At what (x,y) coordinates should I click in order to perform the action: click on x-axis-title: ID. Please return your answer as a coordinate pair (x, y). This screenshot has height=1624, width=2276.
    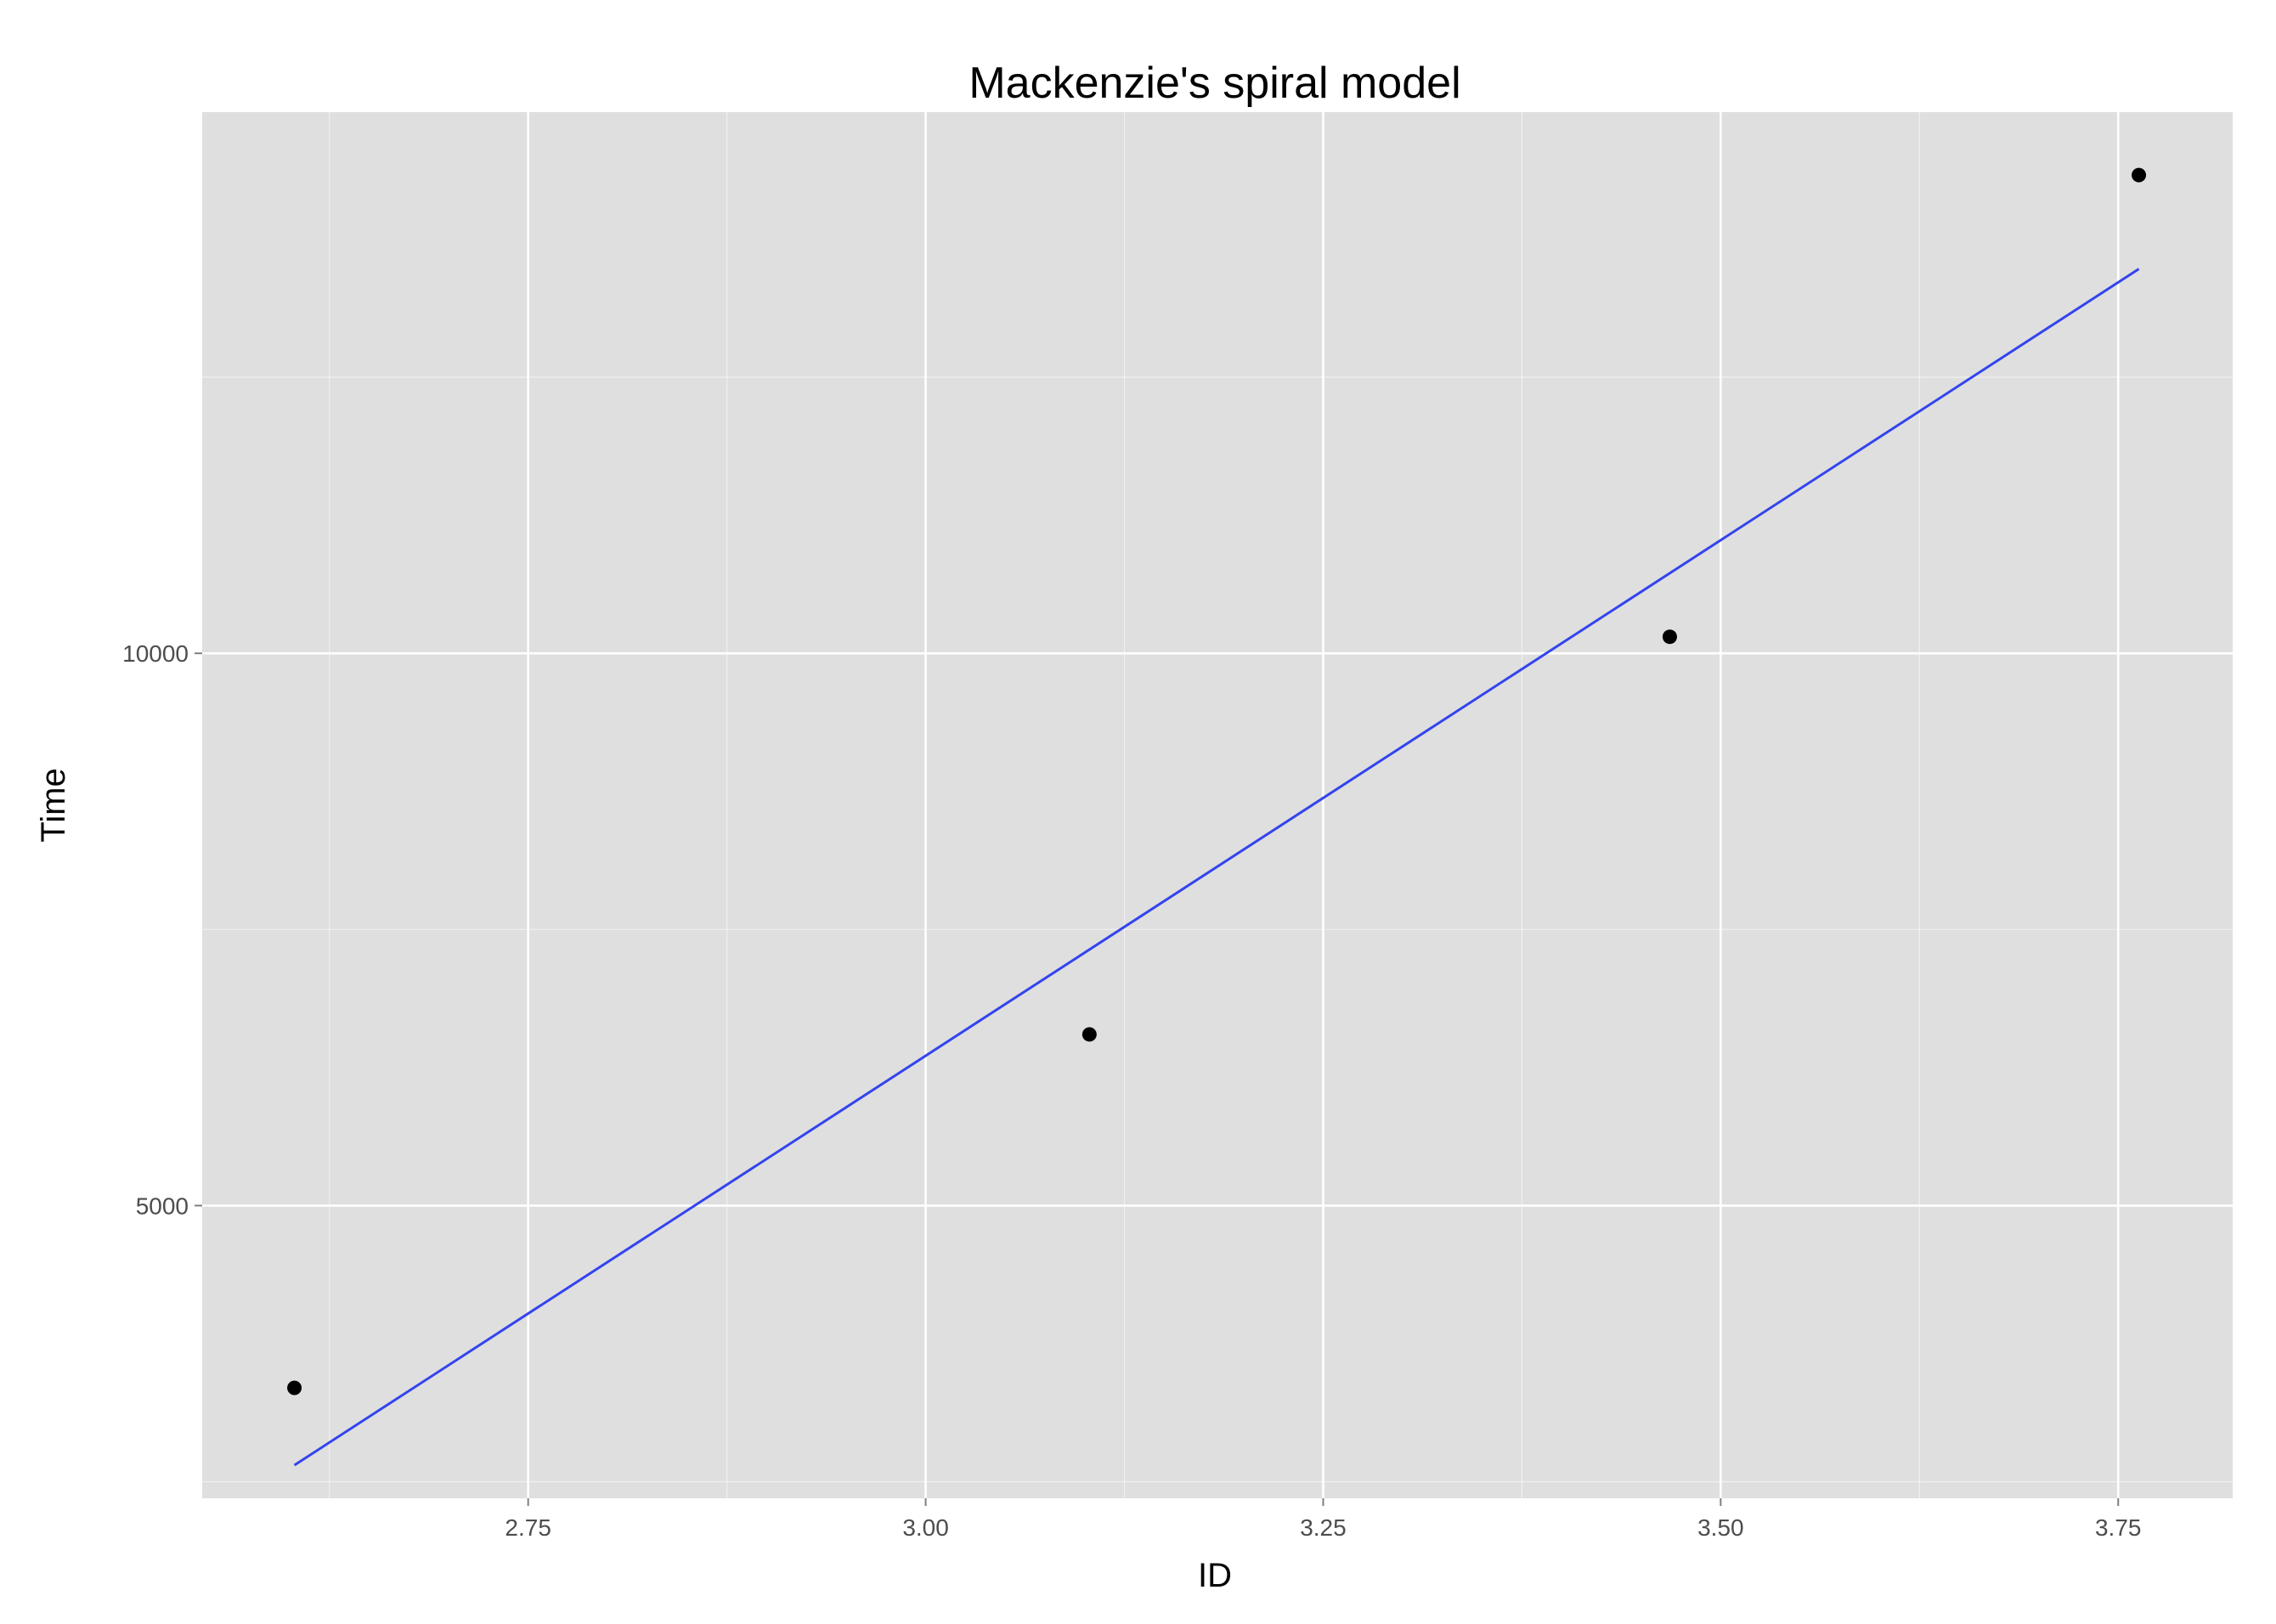
    Looking at the image, I should click on (1215, 1576).